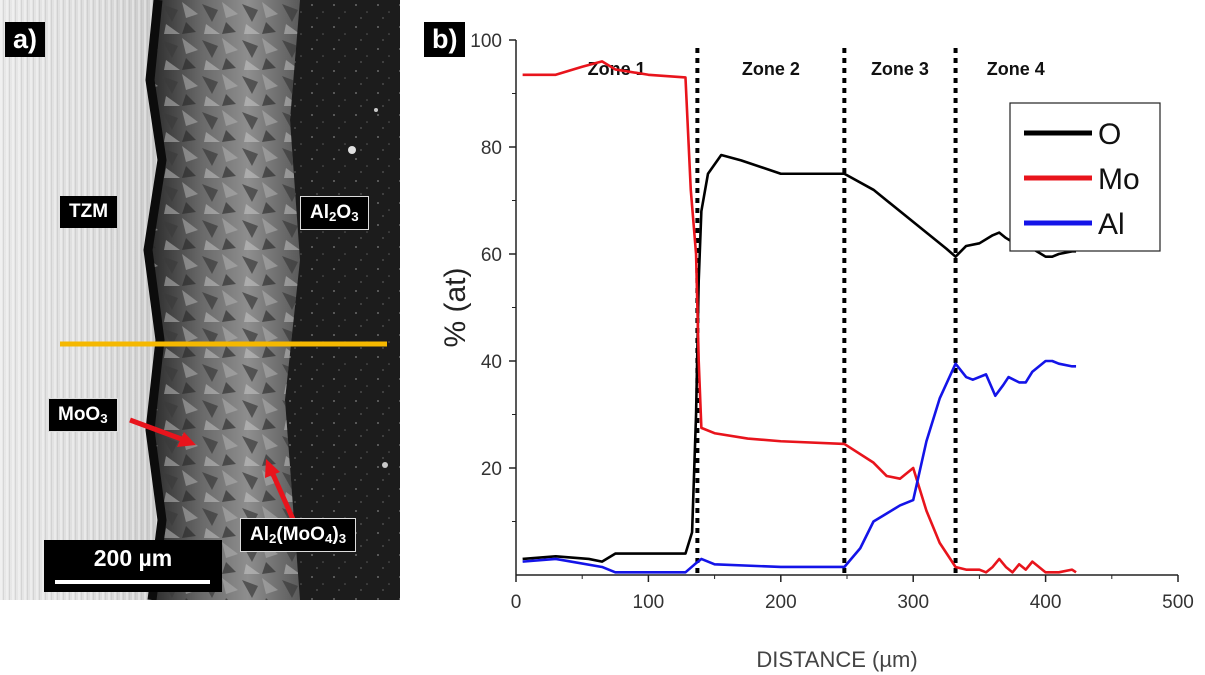 The width and height of the screenshot is (1205, 675). I want to click on y-tick-label: 40, so click(491, 362).